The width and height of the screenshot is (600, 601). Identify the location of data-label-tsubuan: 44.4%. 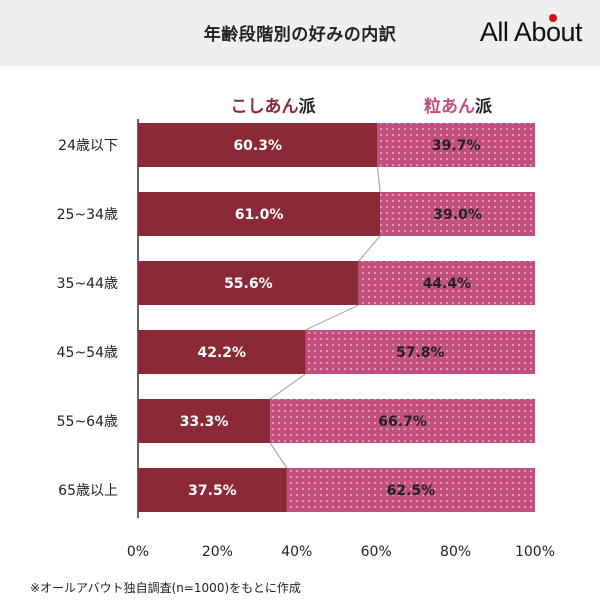
(447, 284).